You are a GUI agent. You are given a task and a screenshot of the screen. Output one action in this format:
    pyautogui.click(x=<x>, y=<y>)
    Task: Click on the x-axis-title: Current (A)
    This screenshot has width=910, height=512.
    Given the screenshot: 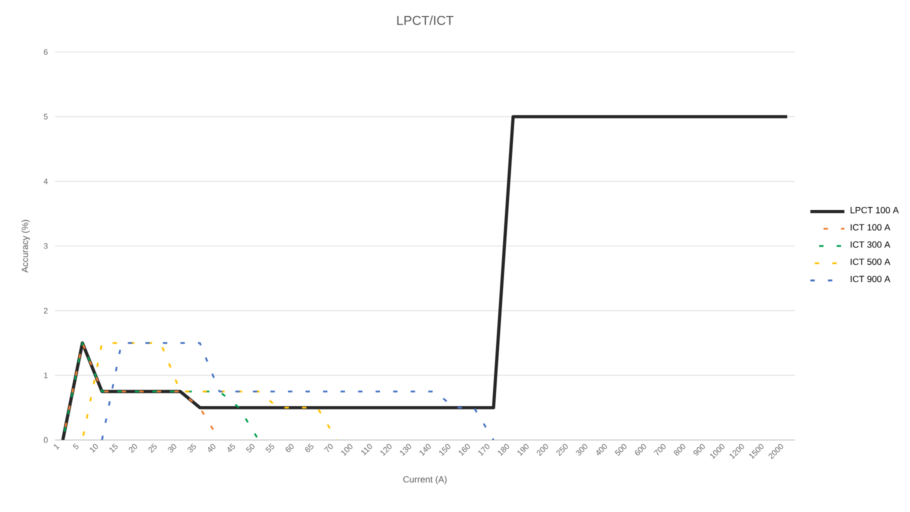 What is the action you would take?
    pyautogui.click(x=425, y=480)
    